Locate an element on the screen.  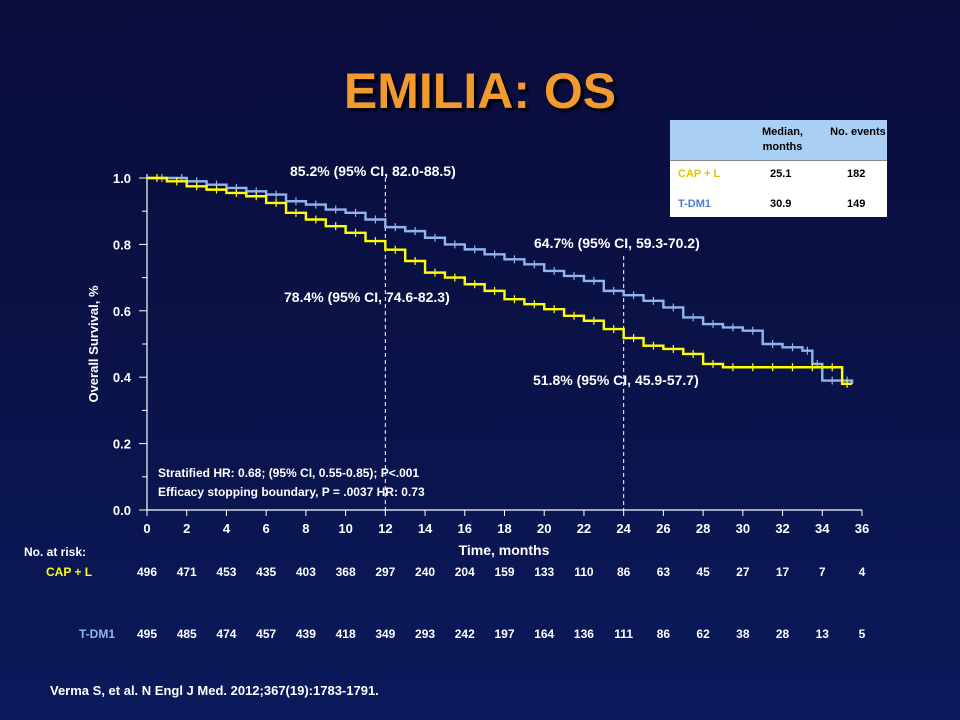
risk-count: 297 is located at coordinates (385, 572).